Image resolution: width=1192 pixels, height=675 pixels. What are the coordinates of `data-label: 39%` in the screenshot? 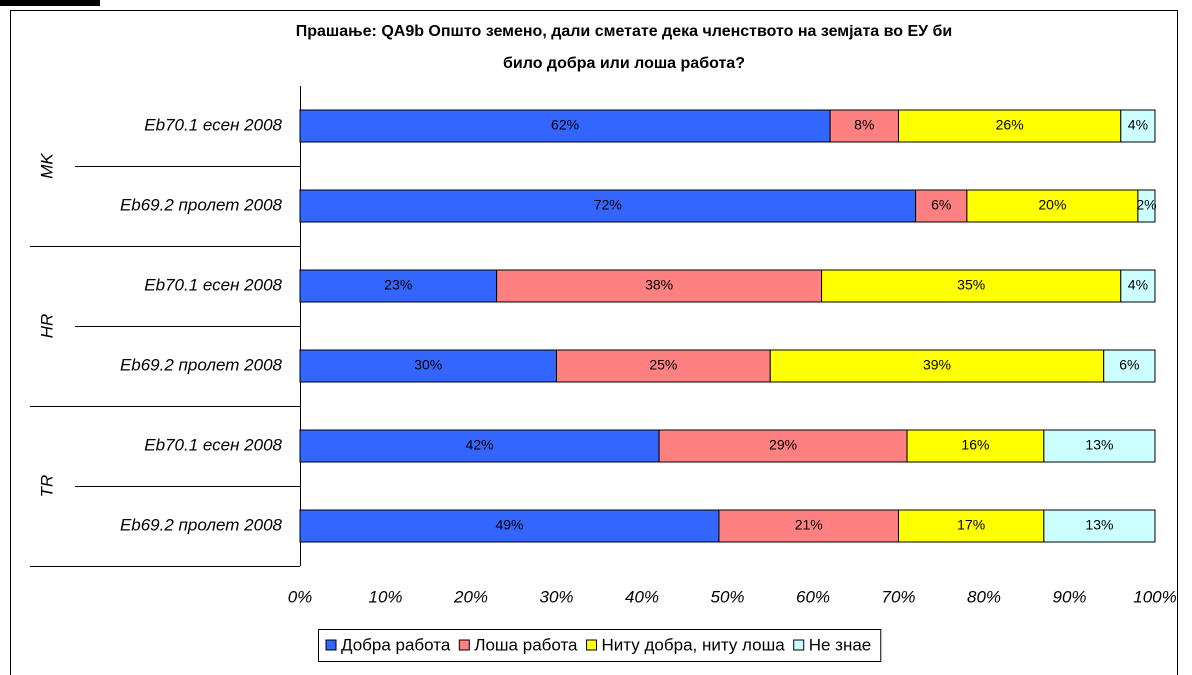 It's located at (937, 365).